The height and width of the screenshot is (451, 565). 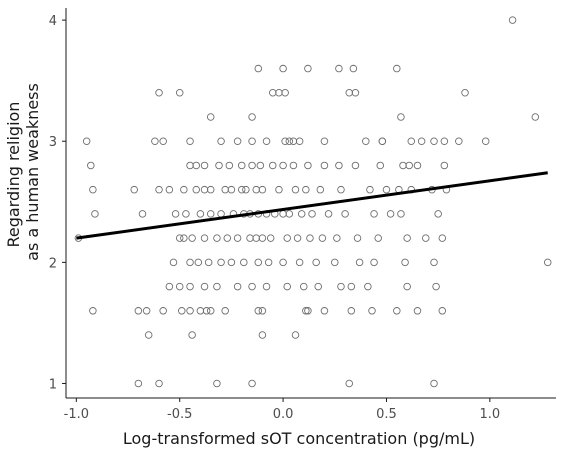 What do you see at coordinates (53, 21) in the screenshot?
I see `y-tick-label: 4` at bounding box center [53, 21].